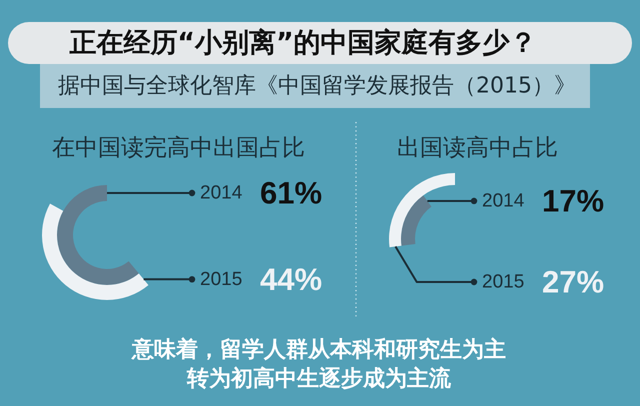  I want to click on text: 在中国读完高中出国占比, so click(178, 148).